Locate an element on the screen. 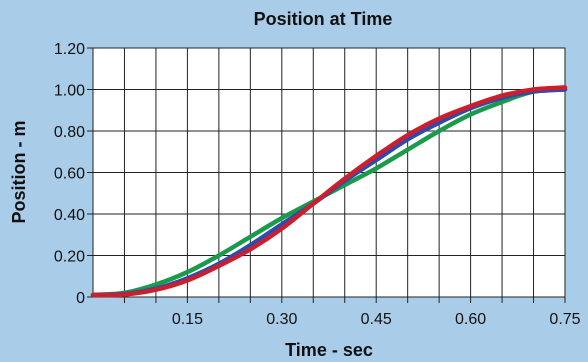  y-tick-label: 0.60 is located at coordinates (69, 174).